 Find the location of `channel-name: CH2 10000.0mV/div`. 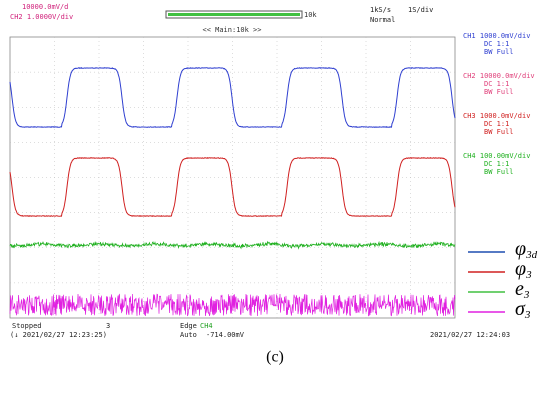

channel-name: CH2 10000.0mV/div is located at coordinates (499, 76).